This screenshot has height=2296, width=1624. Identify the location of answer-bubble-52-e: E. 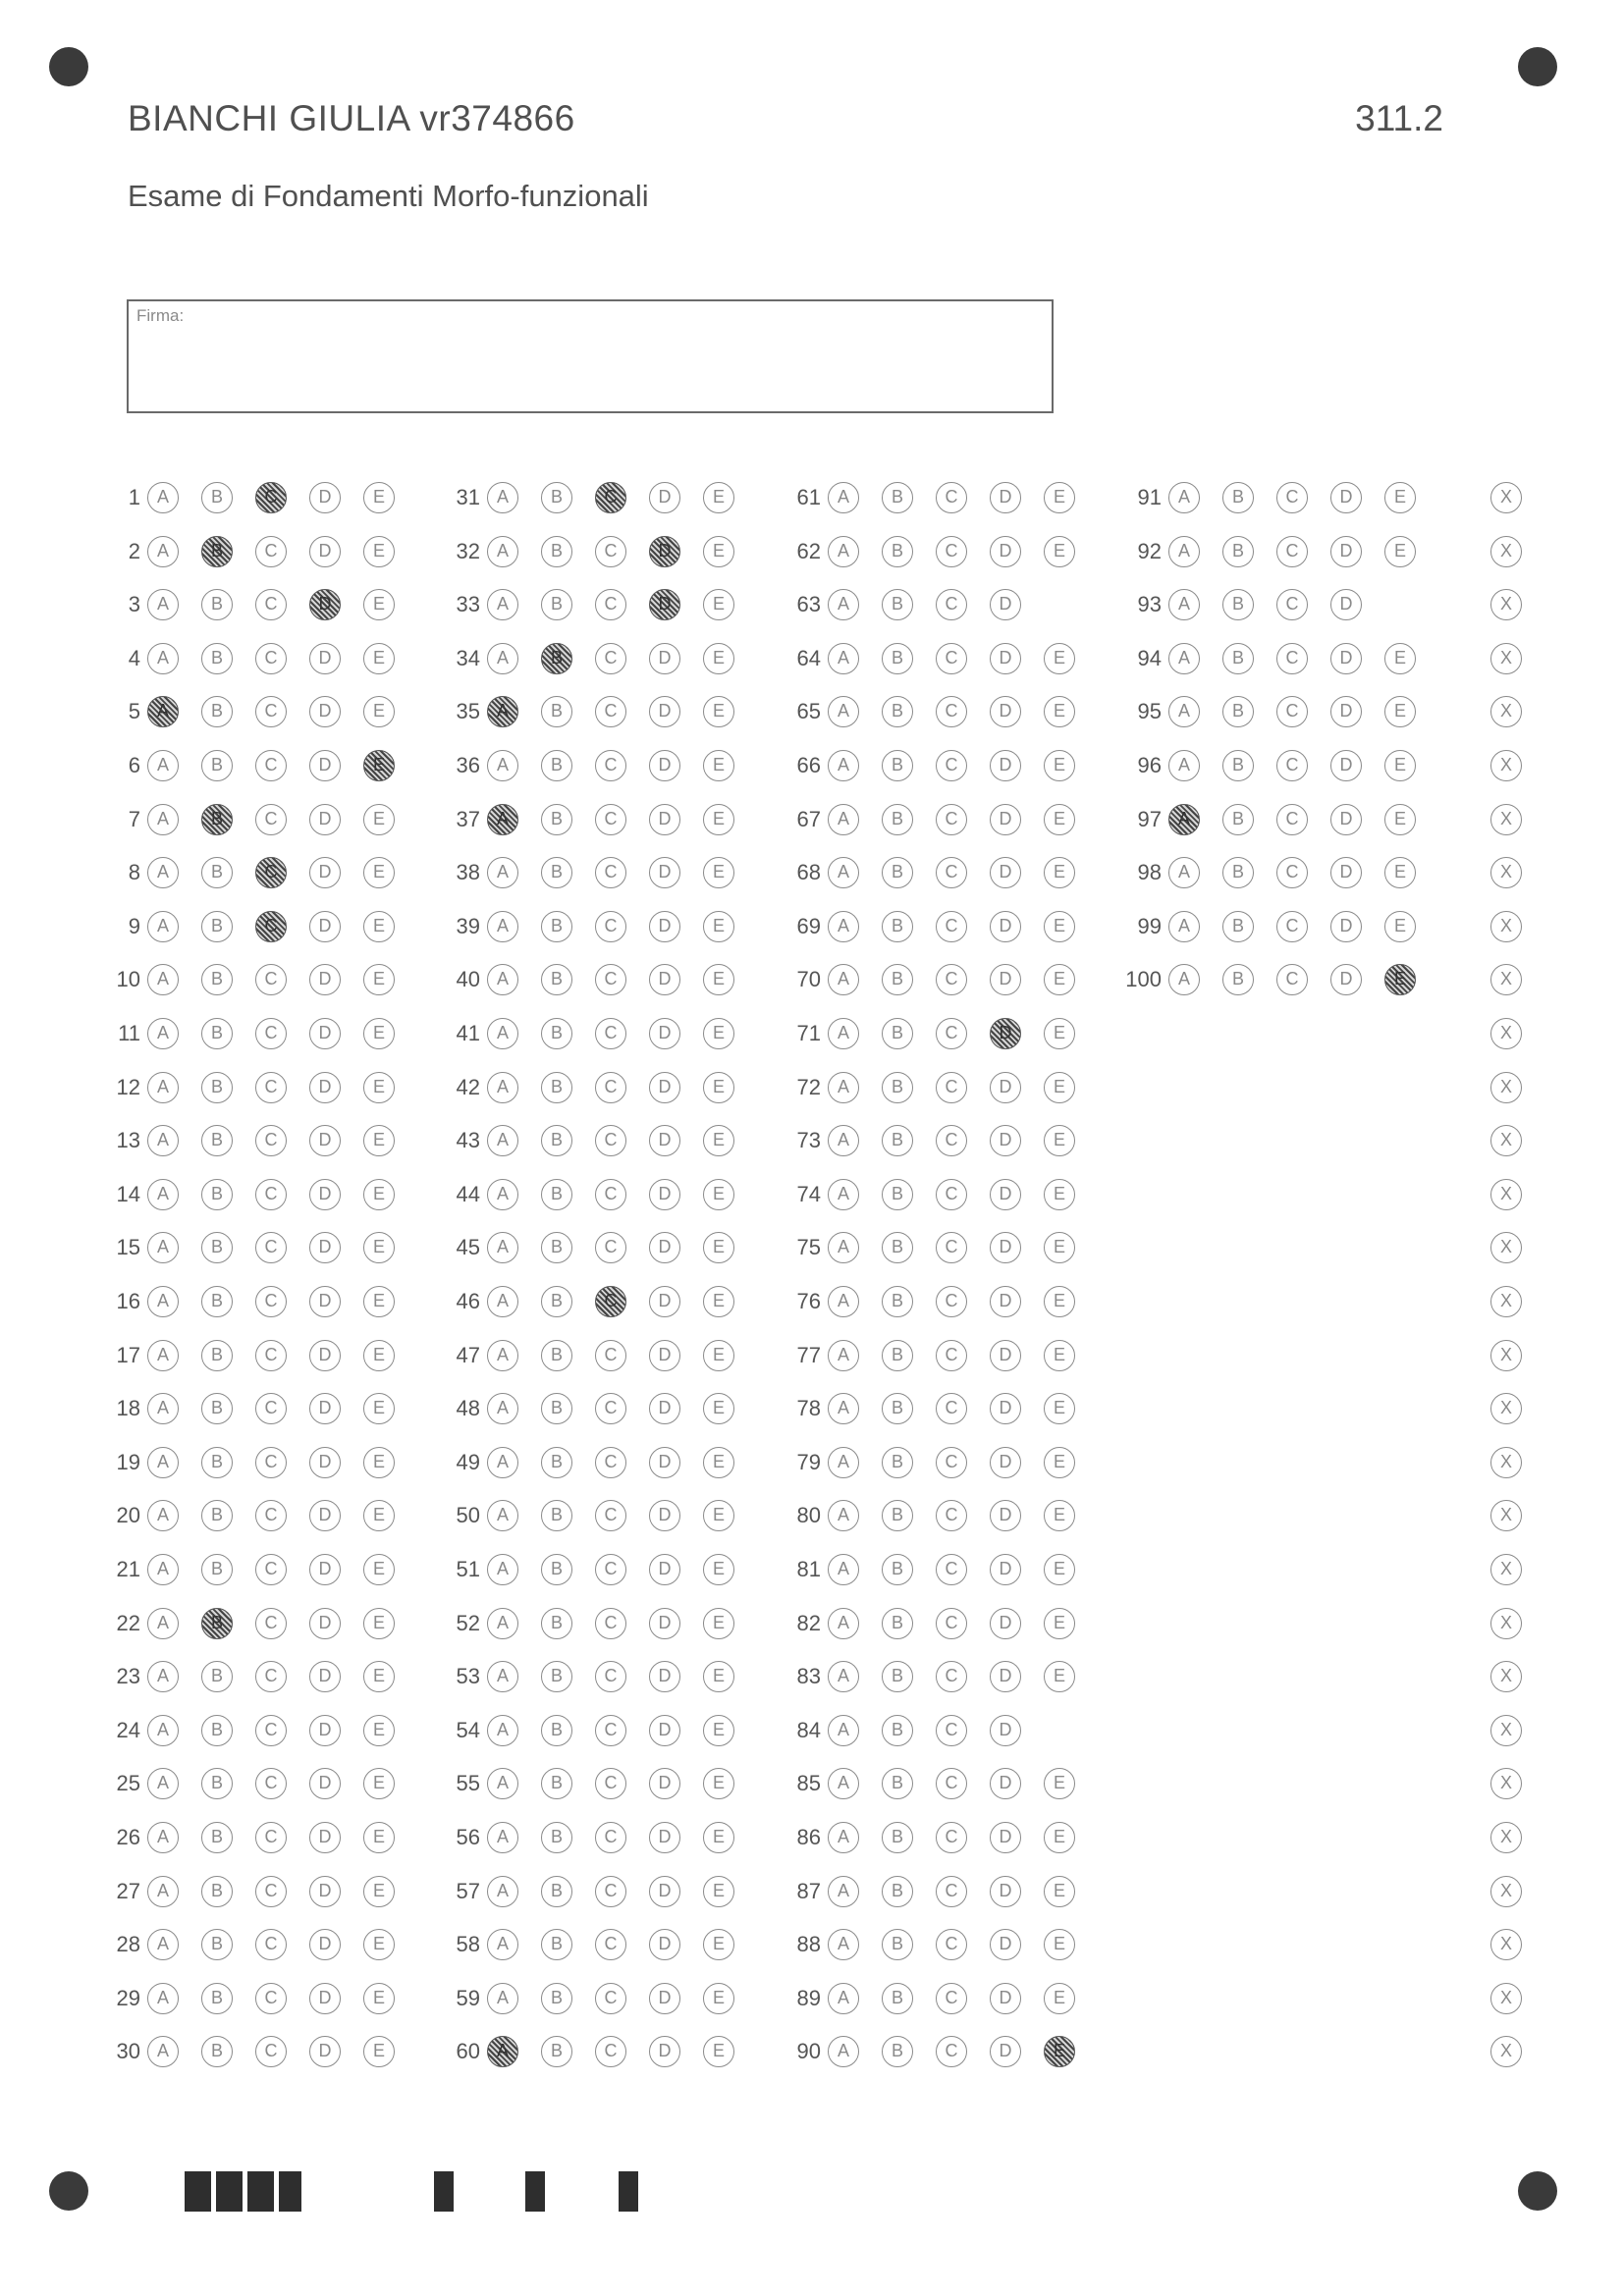
(718, 1623).